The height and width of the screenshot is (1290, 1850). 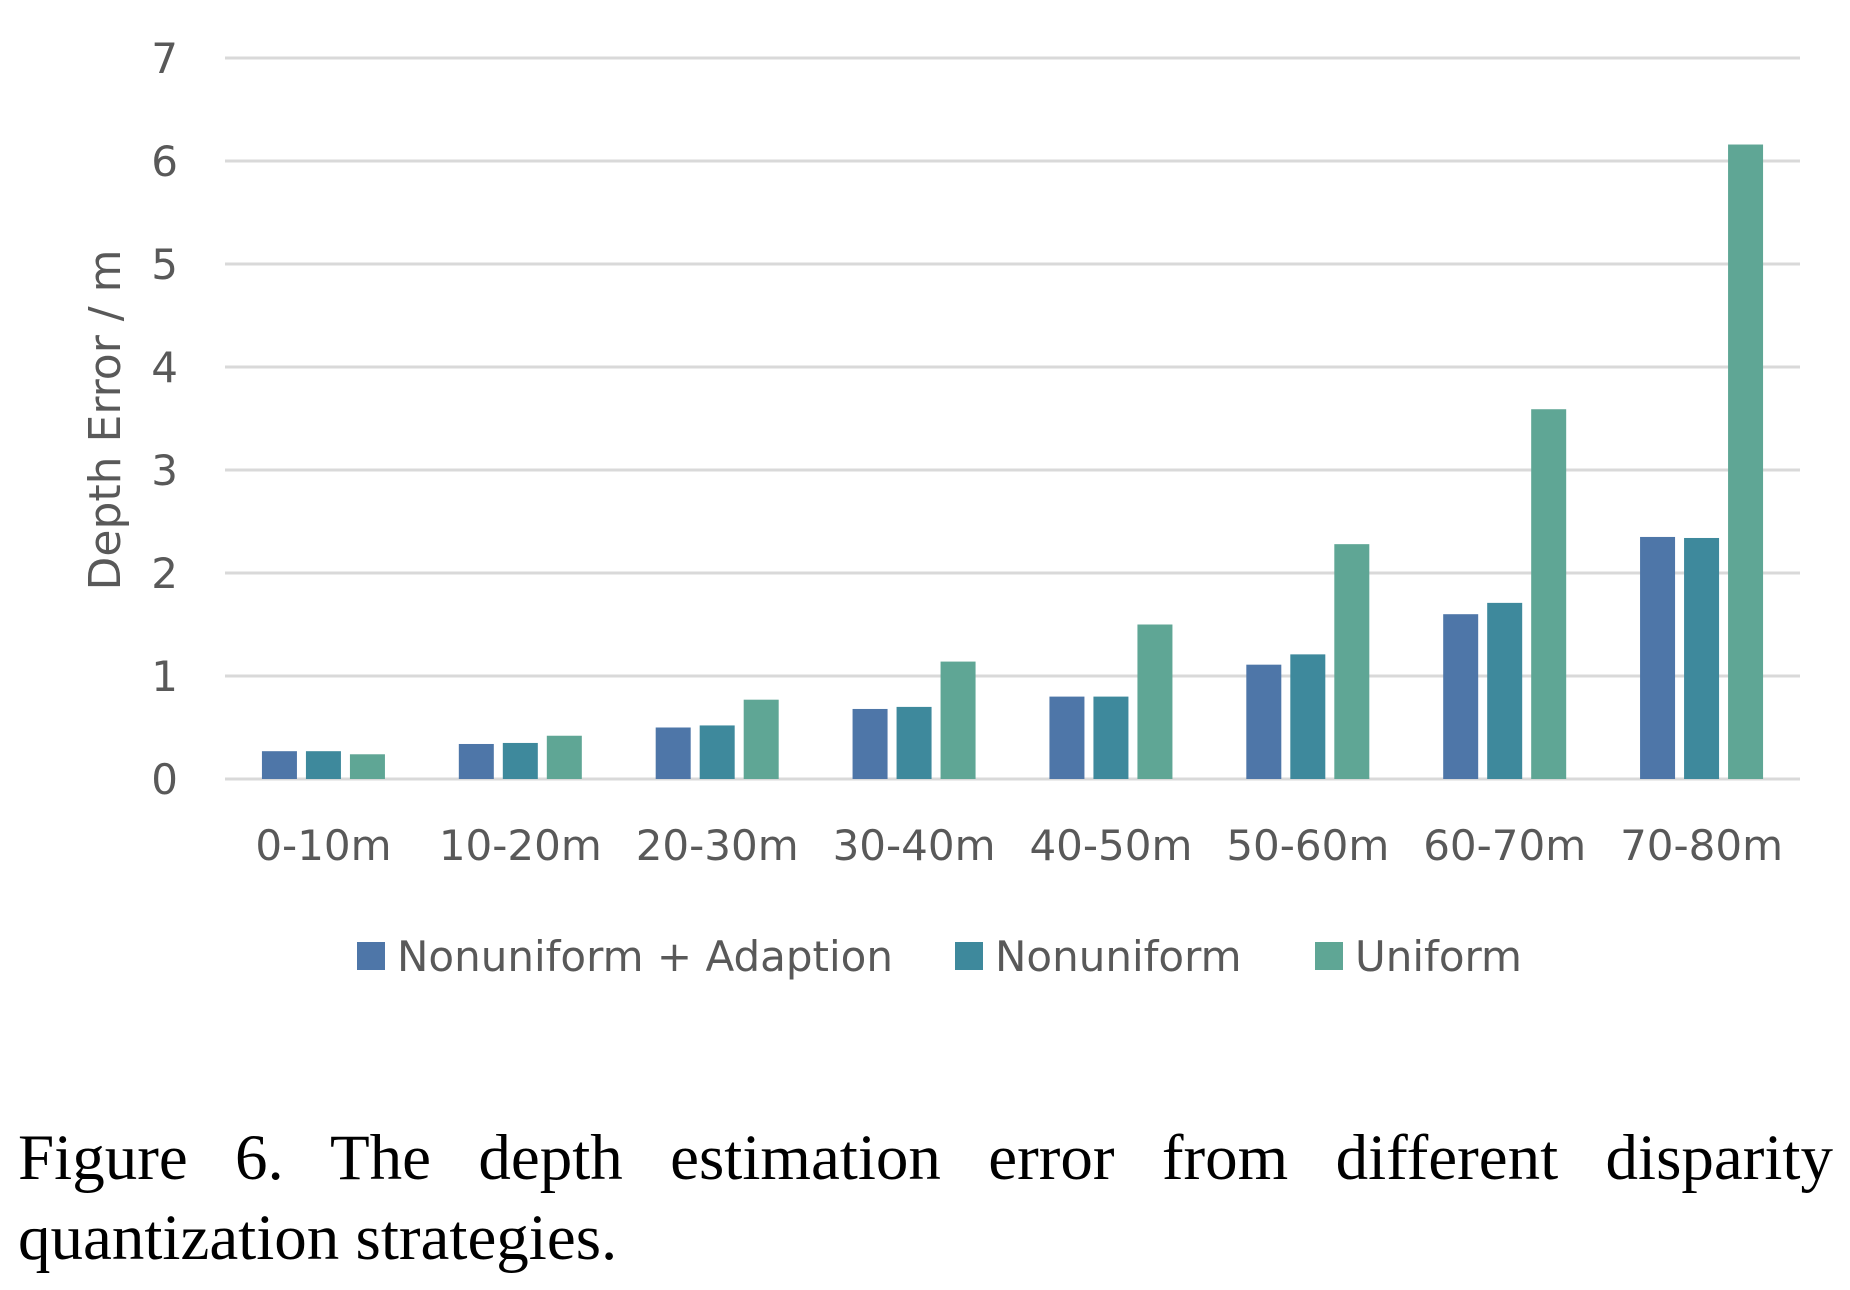 I want to click on y-tick-label: 1, so click(x=164, y=676).